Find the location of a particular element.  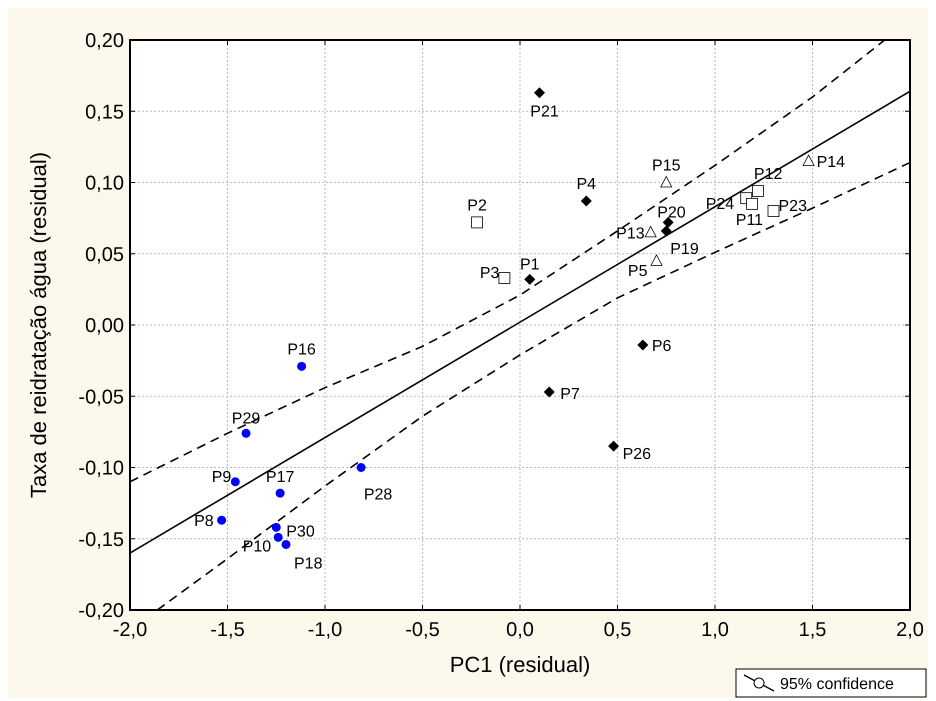

x-tick-label: -1,5 is located at coordinates (227, 630).